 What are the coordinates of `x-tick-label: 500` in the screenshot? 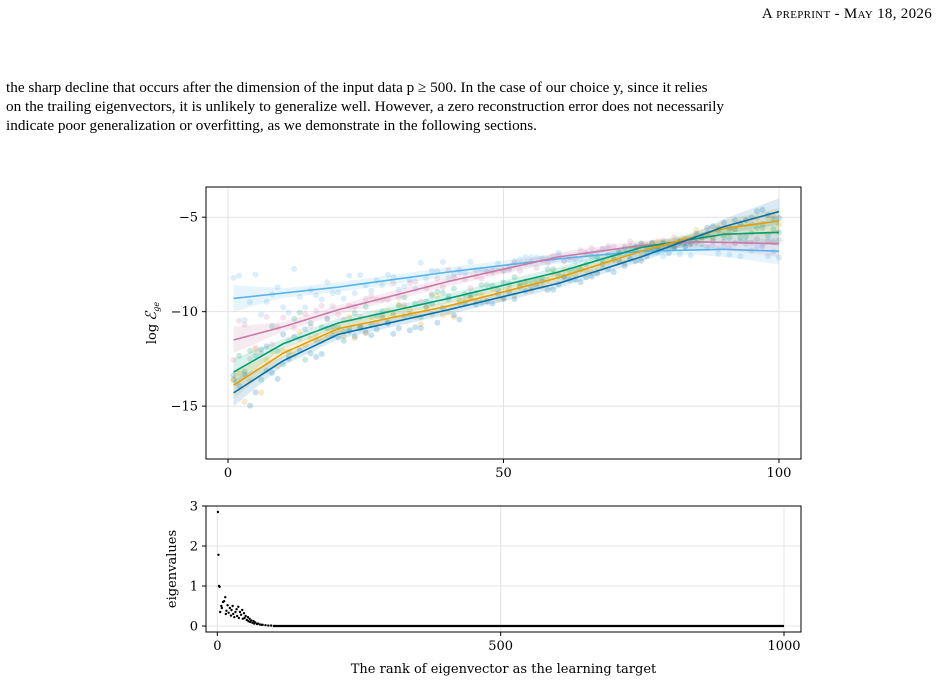 It's located at (500, 646).